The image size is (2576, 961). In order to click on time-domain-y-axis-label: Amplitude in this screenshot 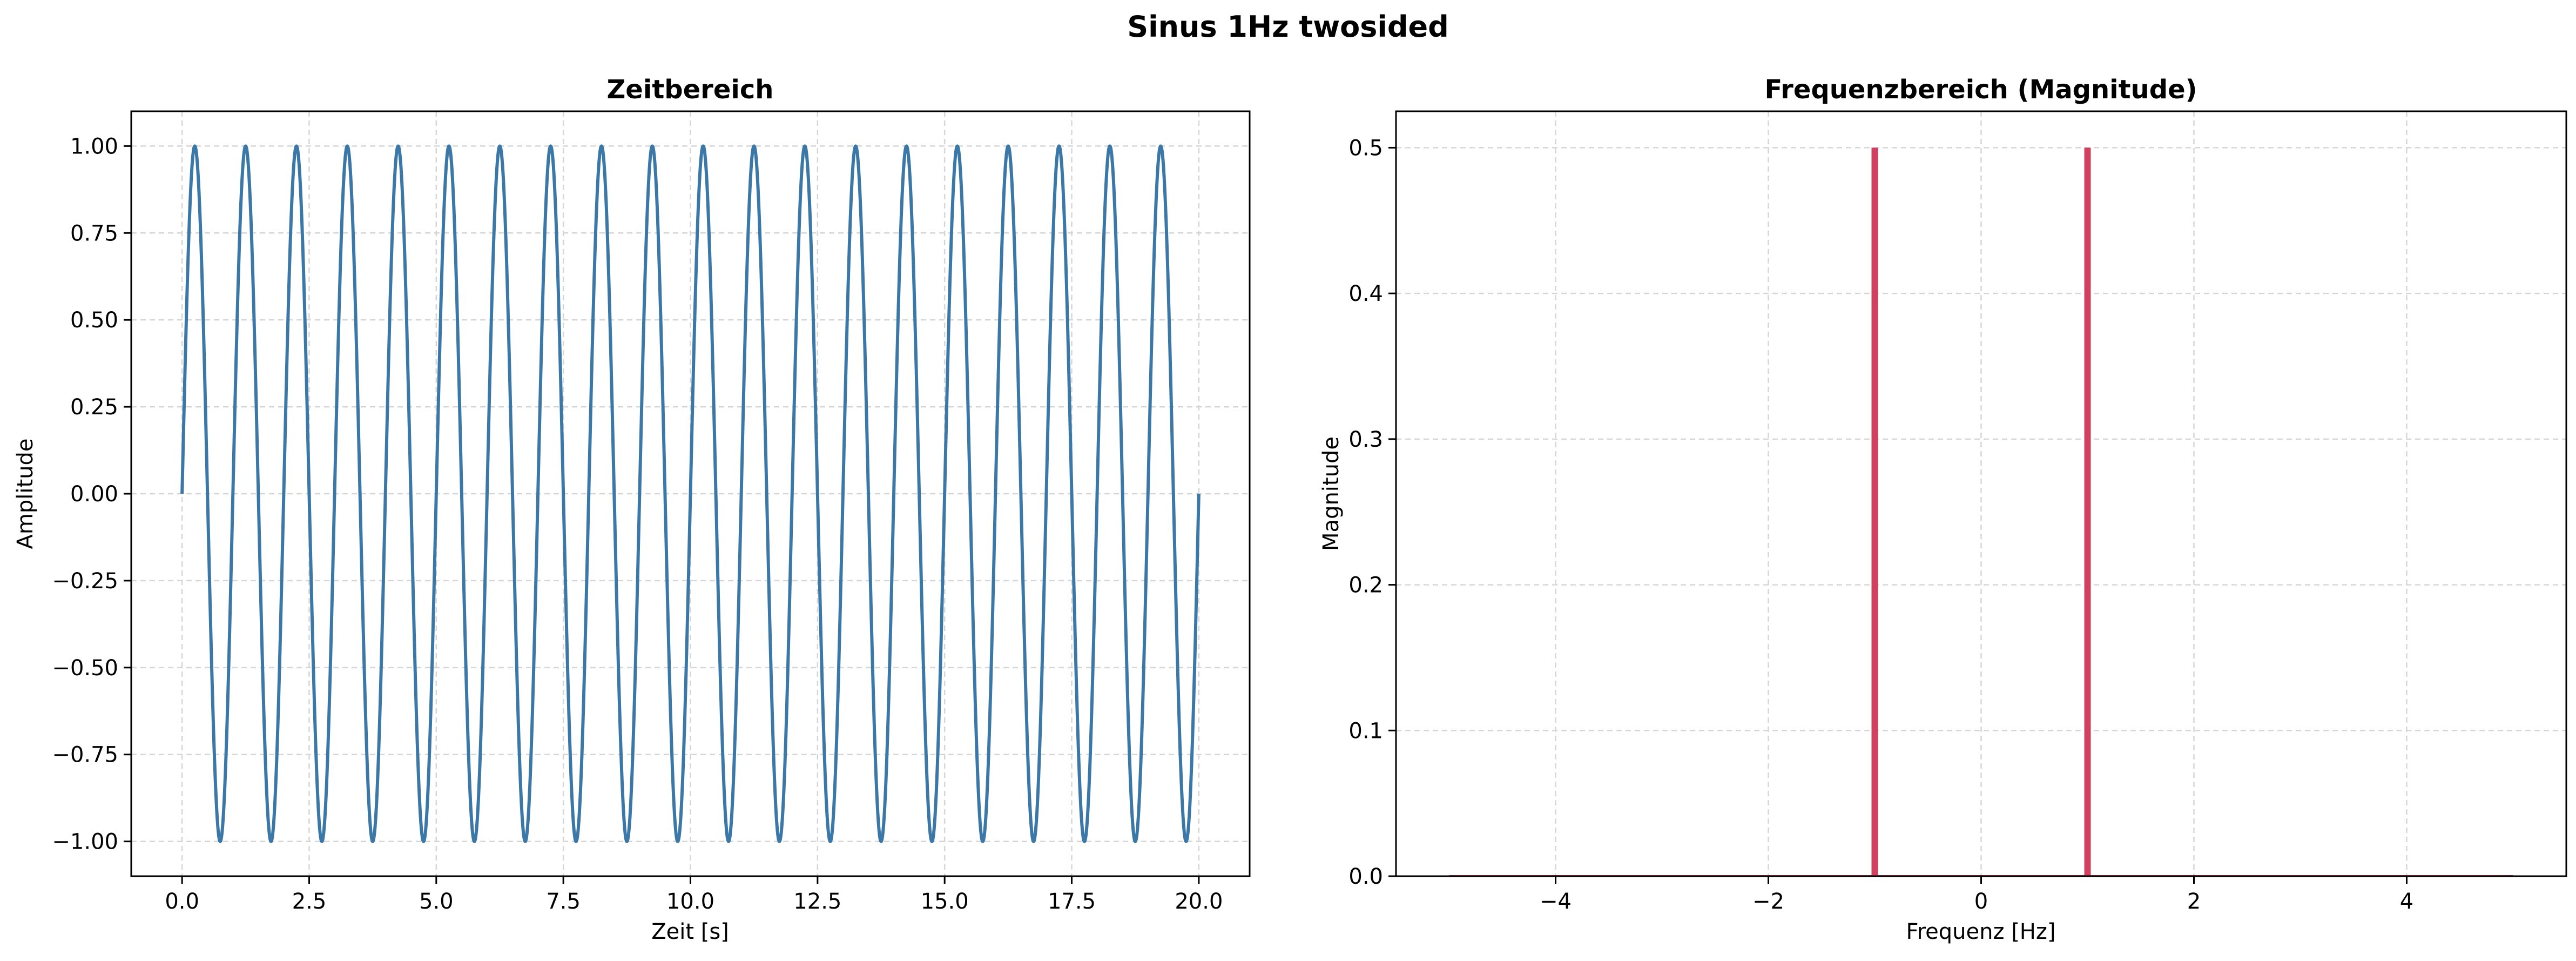, I will do `click(25, 494)`.